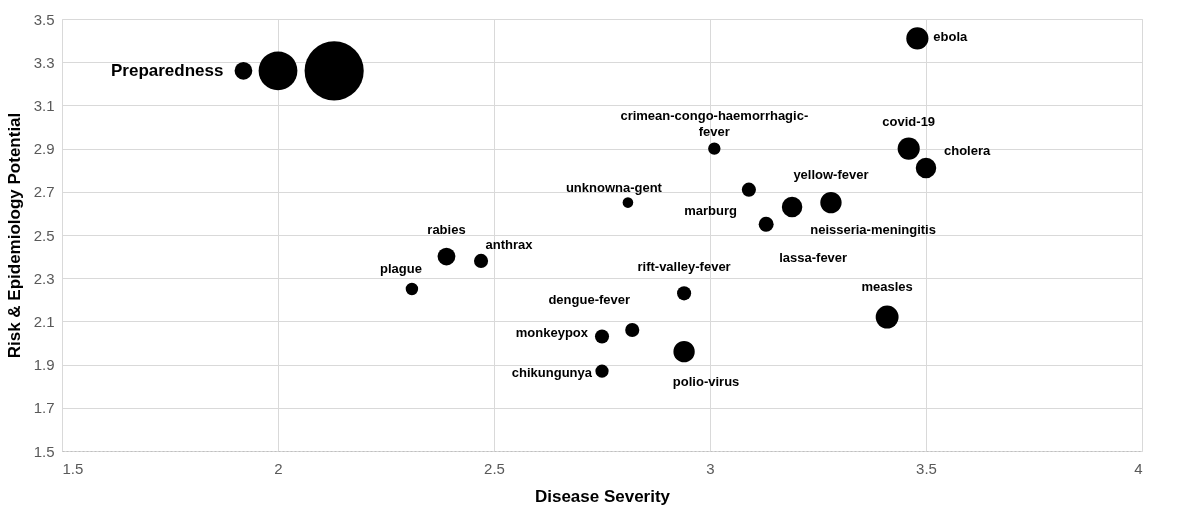 Image resolution: width=1189 pixels, height=520 pixels. Describe the element at coordinates (44, 408) in the screenshot. I see `y-tick-label: 1.7` at that location.